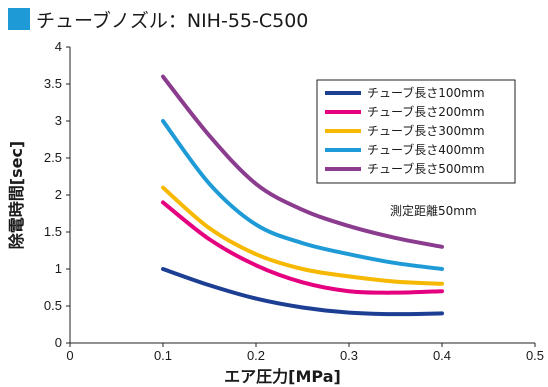  What do you see at coordinates (172, 20) in the screenshot?
I see `chart-title-text: チューブノズル：NIH-55-C500` at bounding box center [172, 20].